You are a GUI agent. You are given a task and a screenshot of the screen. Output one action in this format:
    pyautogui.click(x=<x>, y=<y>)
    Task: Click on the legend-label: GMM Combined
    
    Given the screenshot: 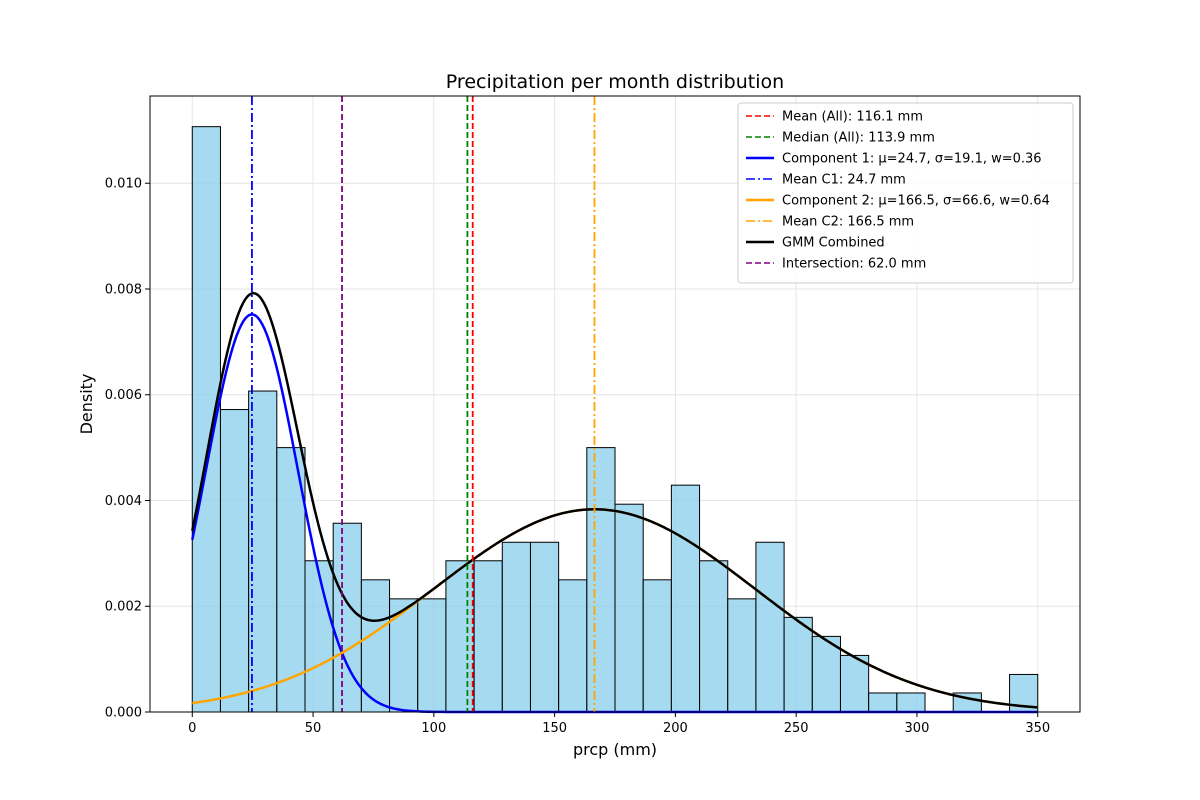 What is the action you would take?
    pyautogui.click(x=833, y=243)
    